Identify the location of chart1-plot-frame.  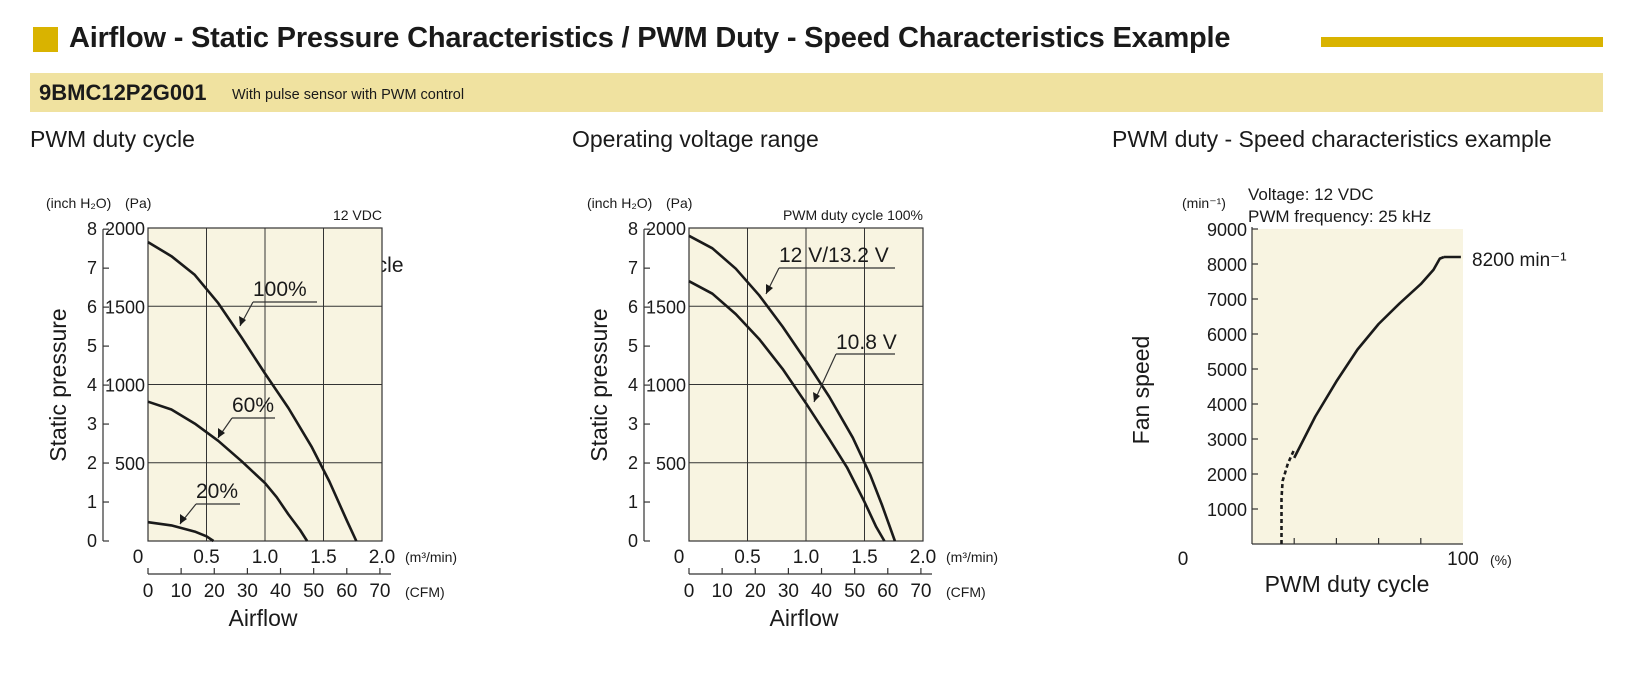
(265, 384).